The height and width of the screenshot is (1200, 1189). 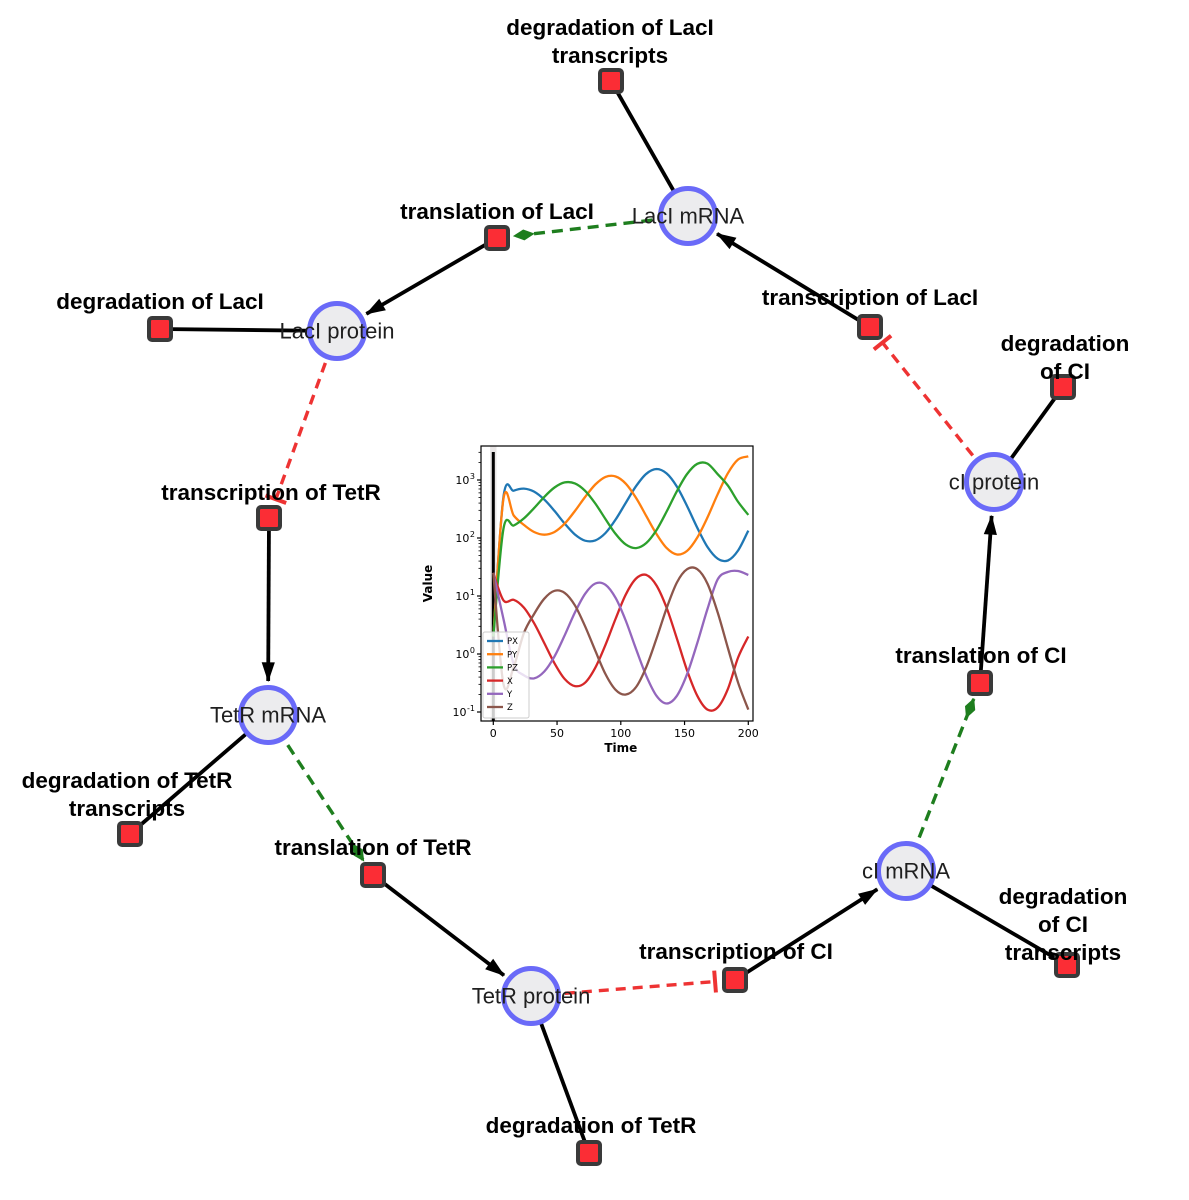 I want to click on species-node-lacI_mRNA, so click(x=688, y=216).